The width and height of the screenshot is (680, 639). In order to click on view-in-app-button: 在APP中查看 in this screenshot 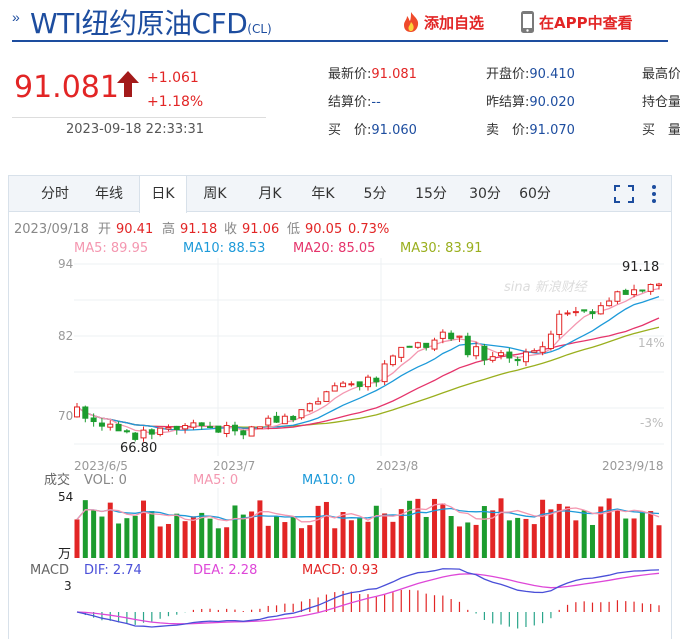, I will do `click(575, 22)`.